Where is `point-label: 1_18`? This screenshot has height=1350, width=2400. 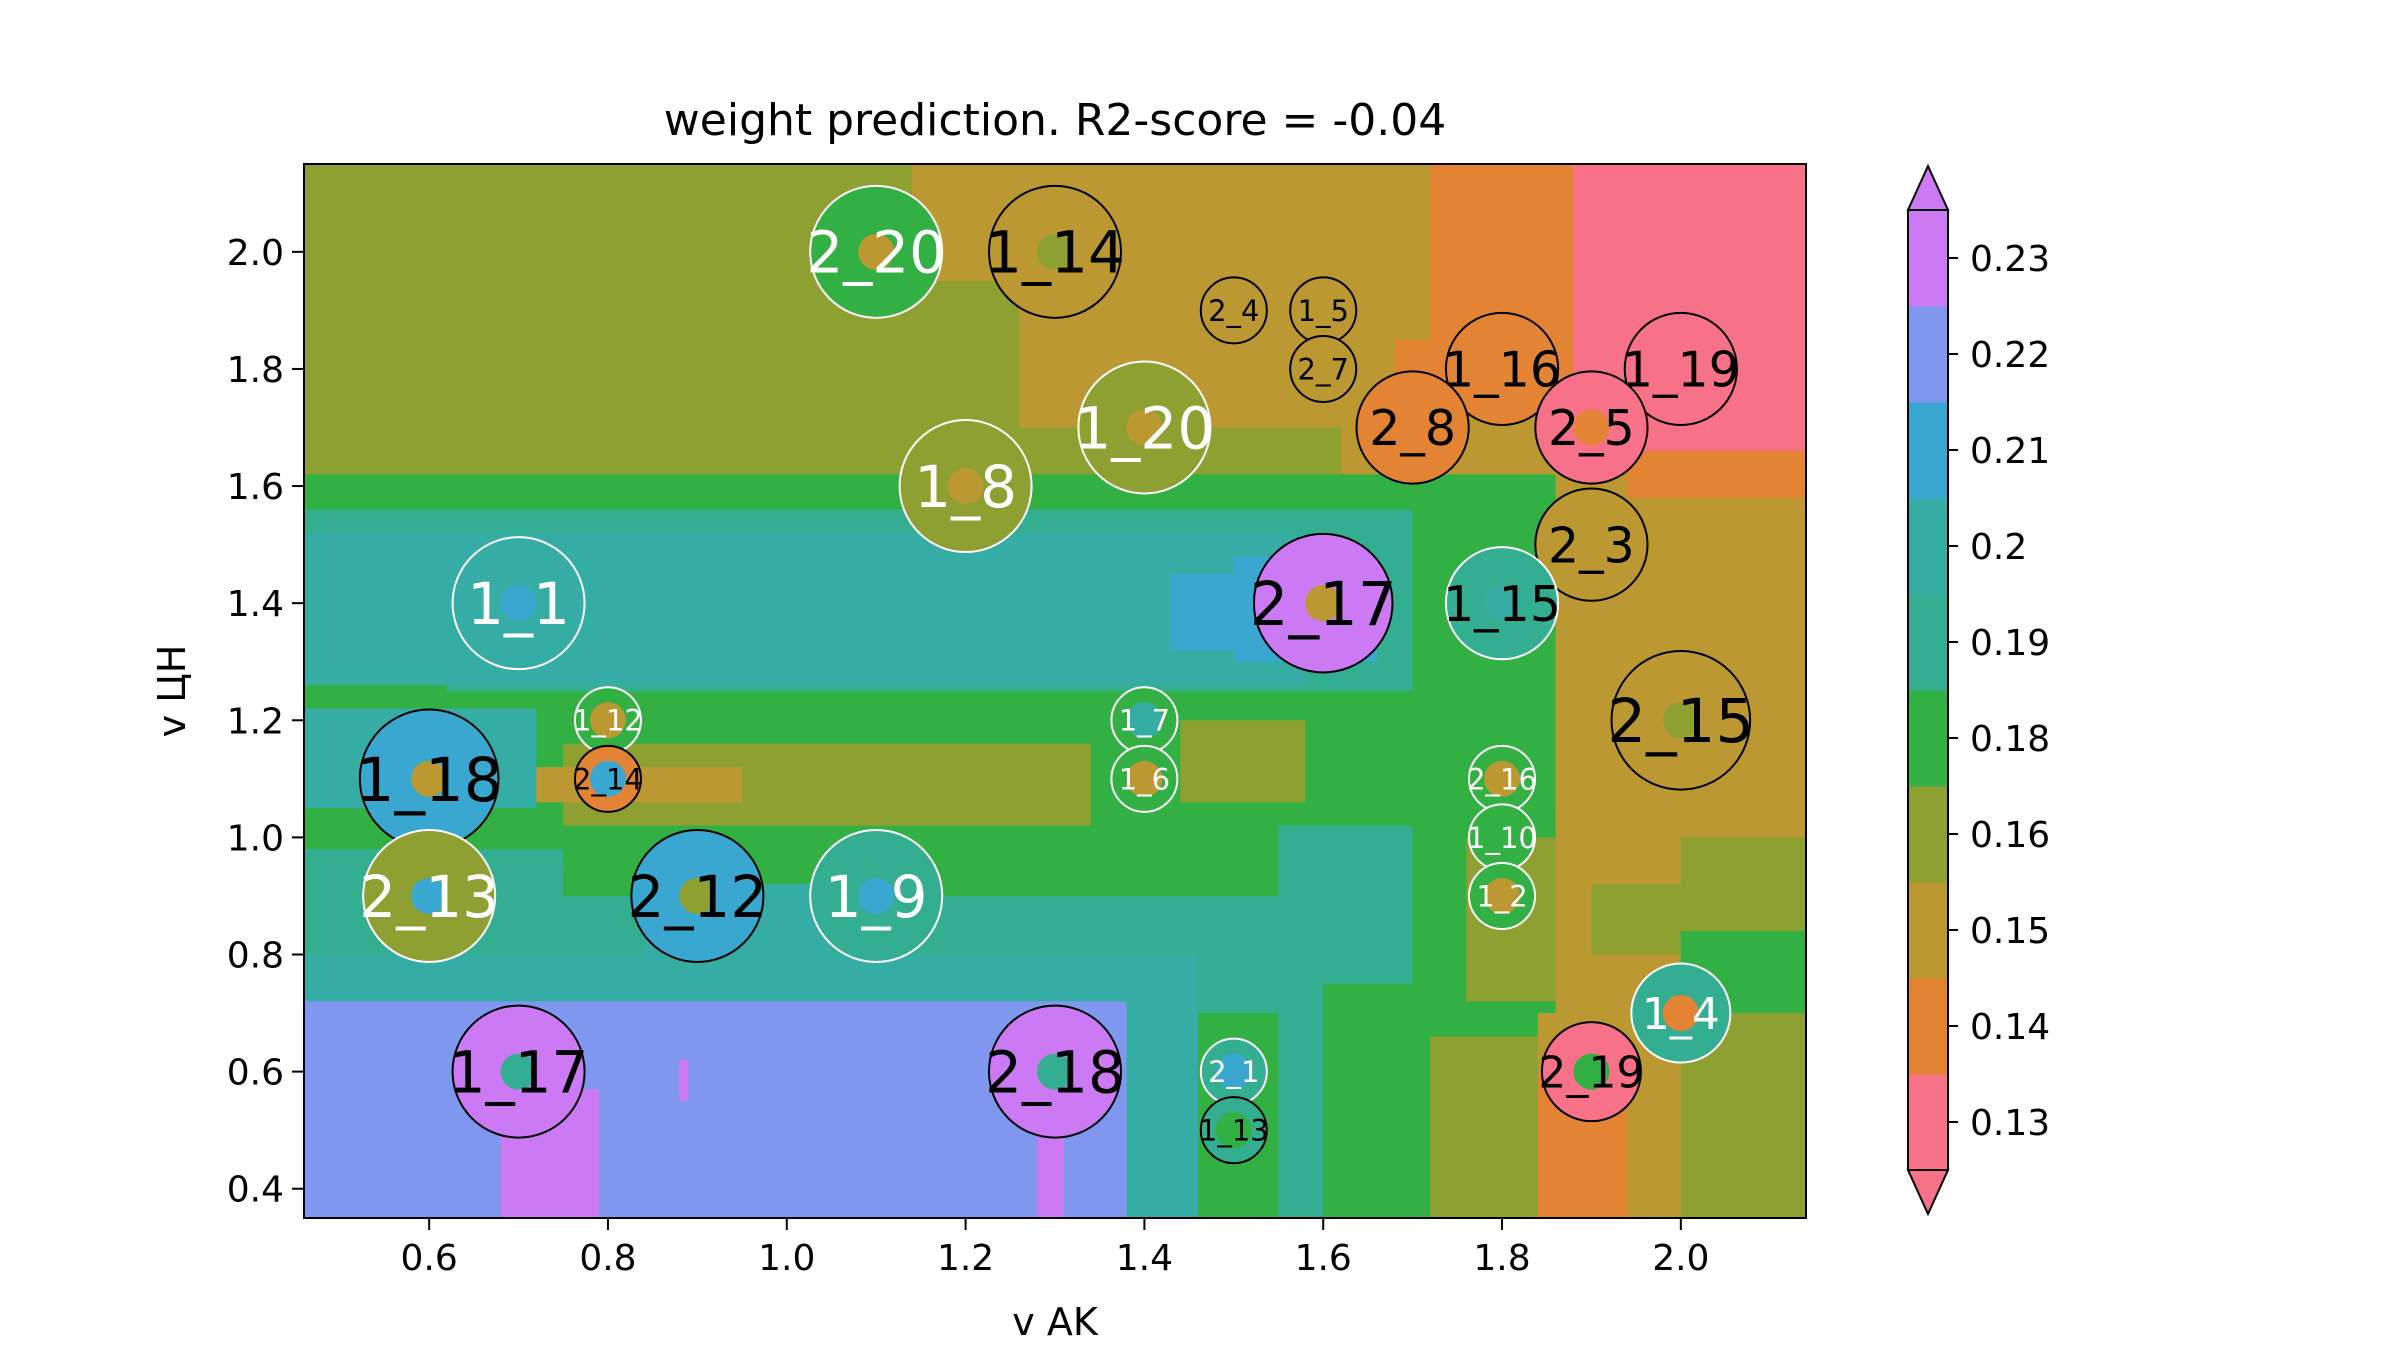 point-label: 1_18 is located at coordinates (429, 780).